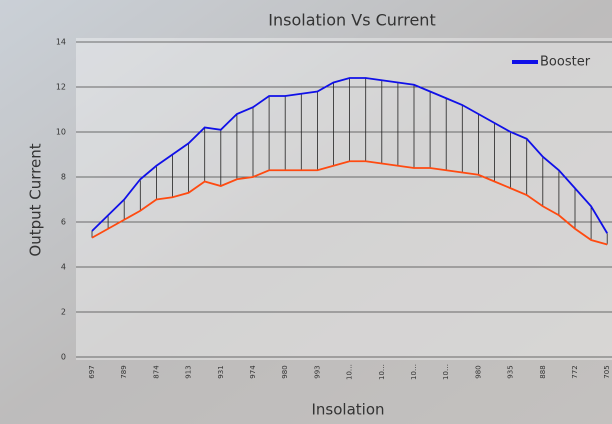  Describe the element at coordinates (317, 371) in the screenshot. I see `x-tick-label: 993` at that location.